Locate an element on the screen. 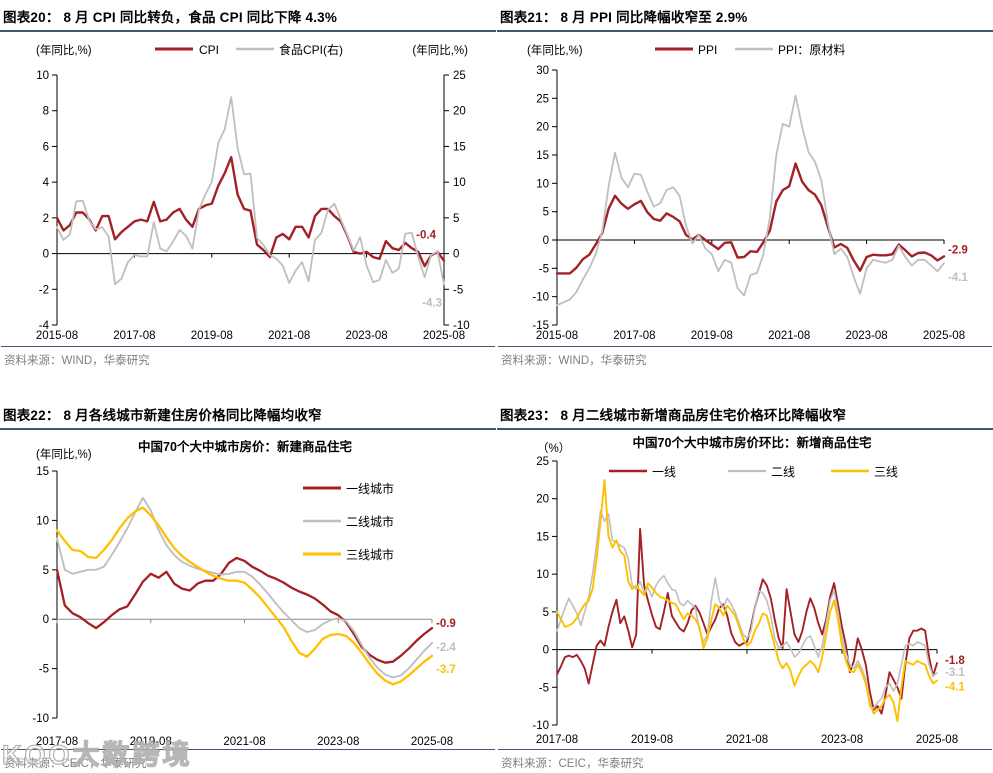 The height and width of the screenshot is (773, 993). series-end-label: -0.9 is located at coordinates (446, 624).